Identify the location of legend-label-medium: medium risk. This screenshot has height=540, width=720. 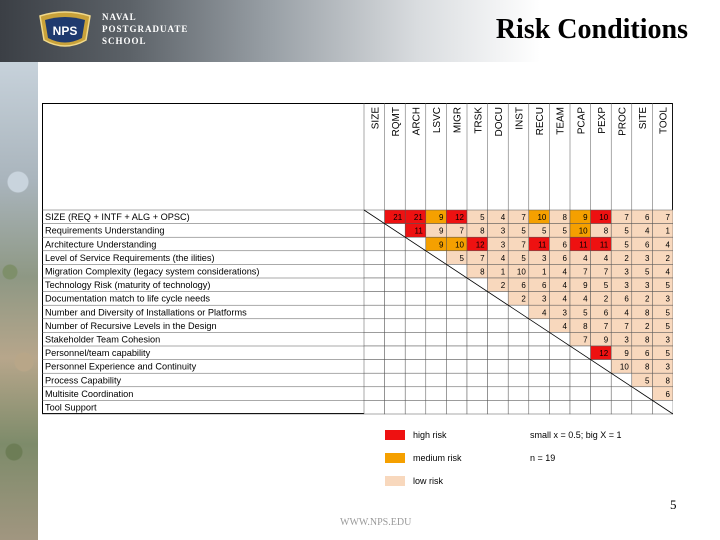
(437, 458).